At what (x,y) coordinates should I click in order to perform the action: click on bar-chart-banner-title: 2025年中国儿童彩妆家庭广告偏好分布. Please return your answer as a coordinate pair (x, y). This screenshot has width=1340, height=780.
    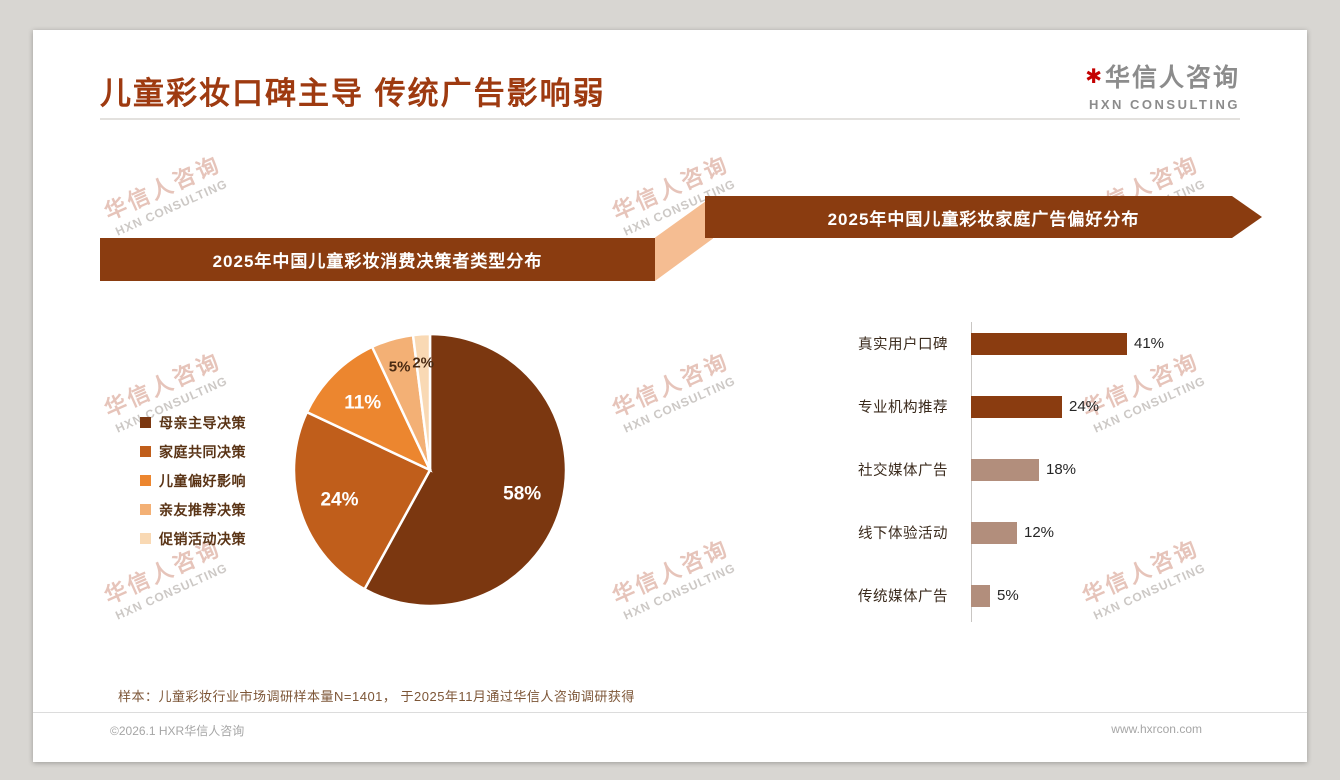
    Looking at the image, I should click on (983, 217).